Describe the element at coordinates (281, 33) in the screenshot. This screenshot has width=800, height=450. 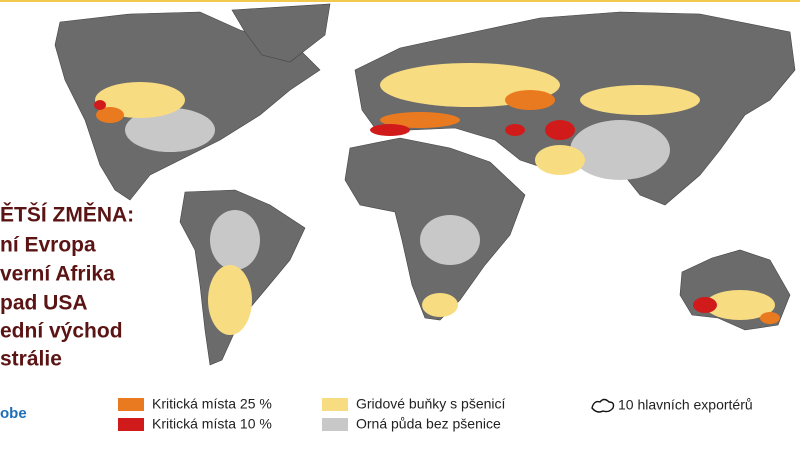
I see `greenland` at that location.